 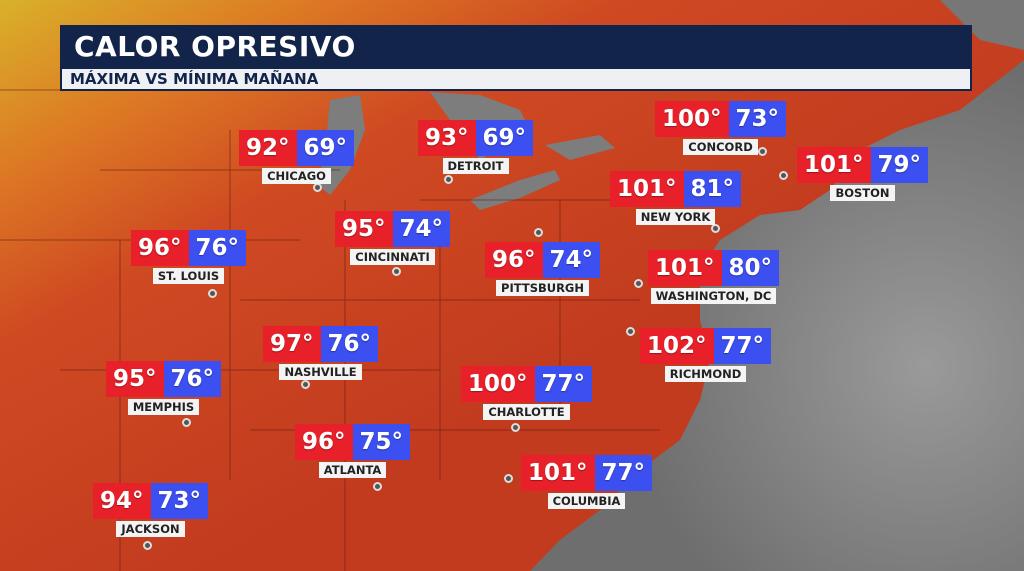 I want to click on city-dot-boston, so click(x=783, y=175).